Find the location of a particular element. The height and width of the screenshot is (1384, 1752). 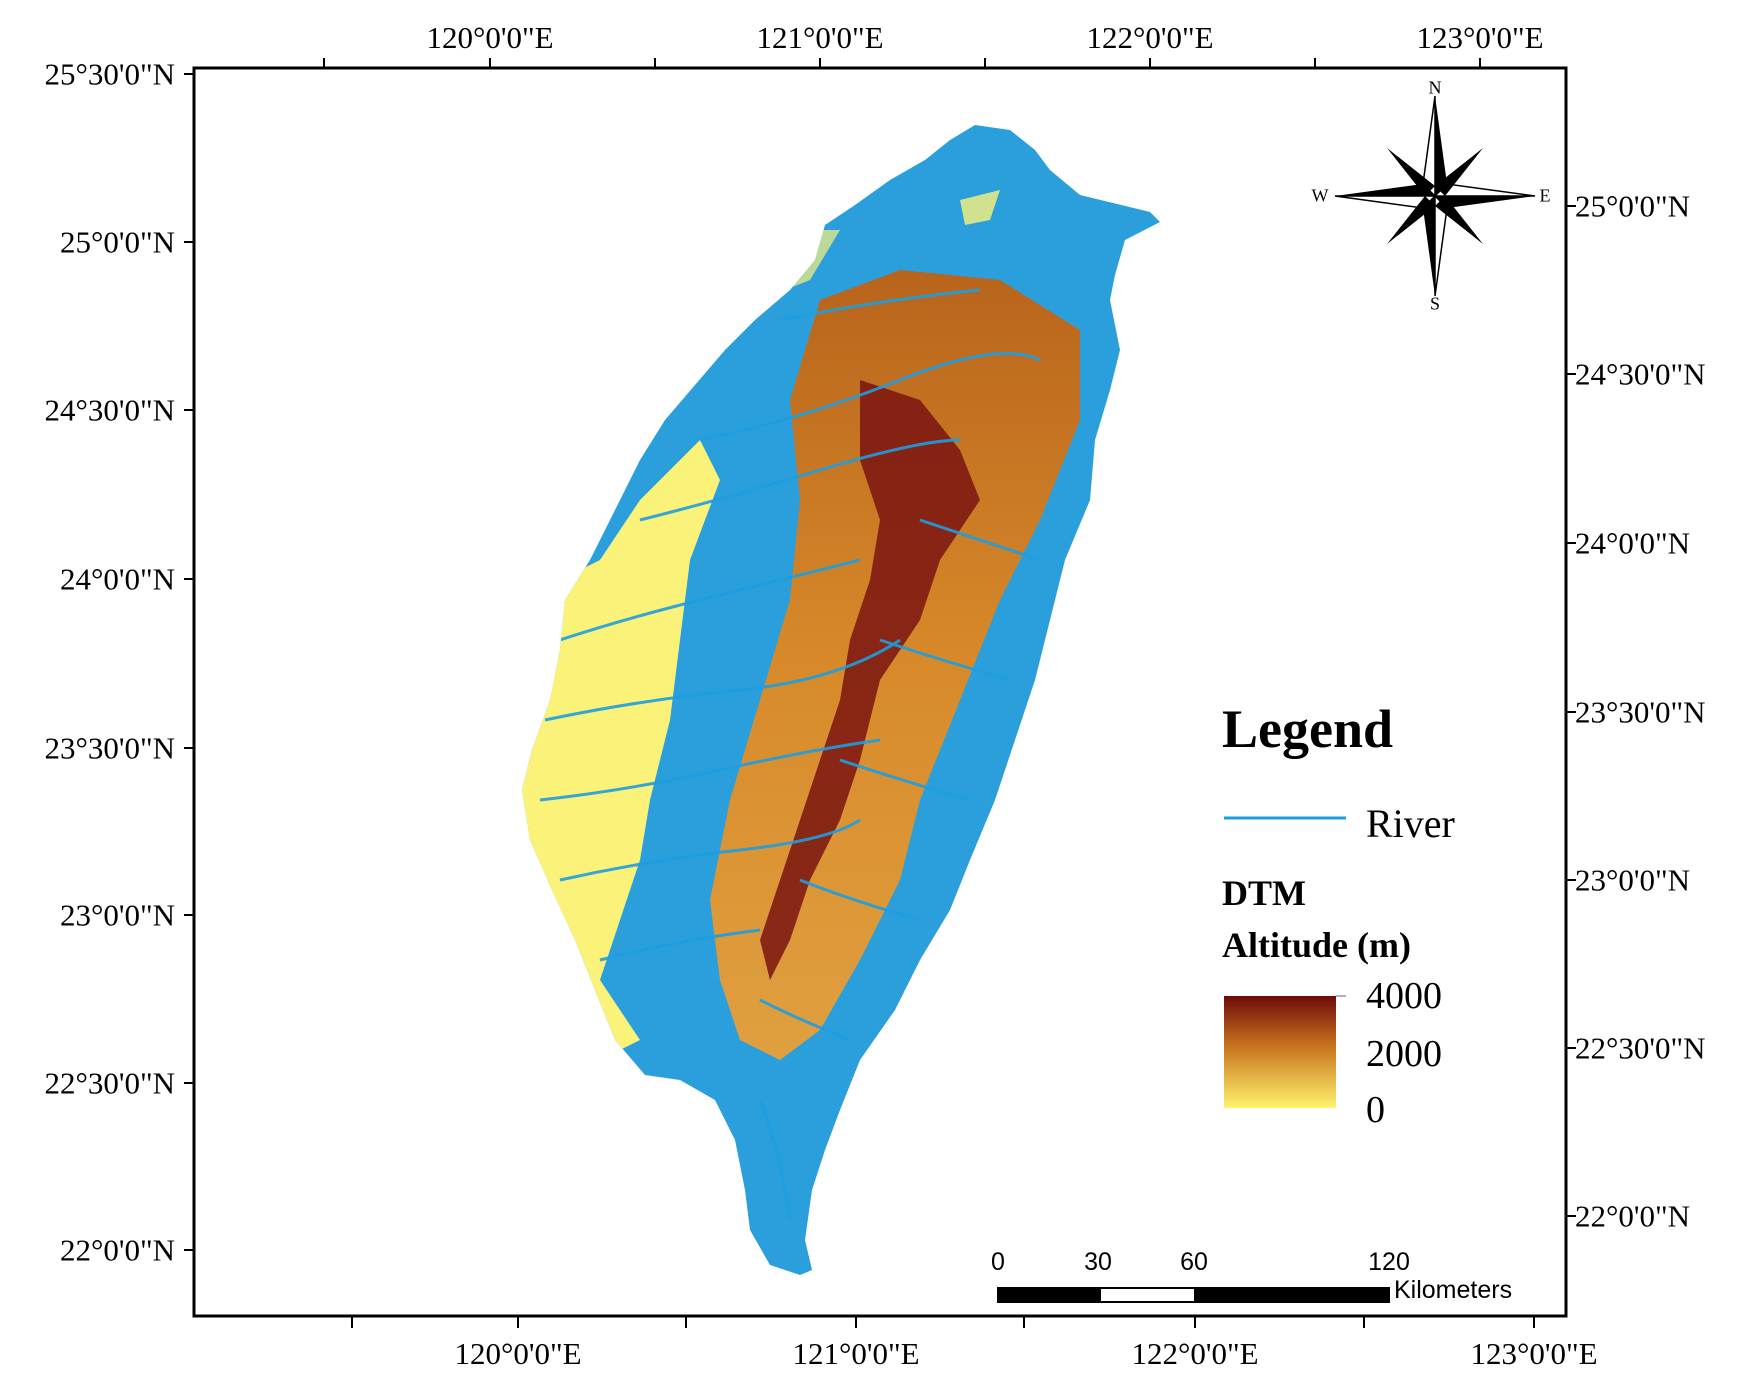

right-lat-label: 24°30'0"N is located at coordinates (1640, 374).